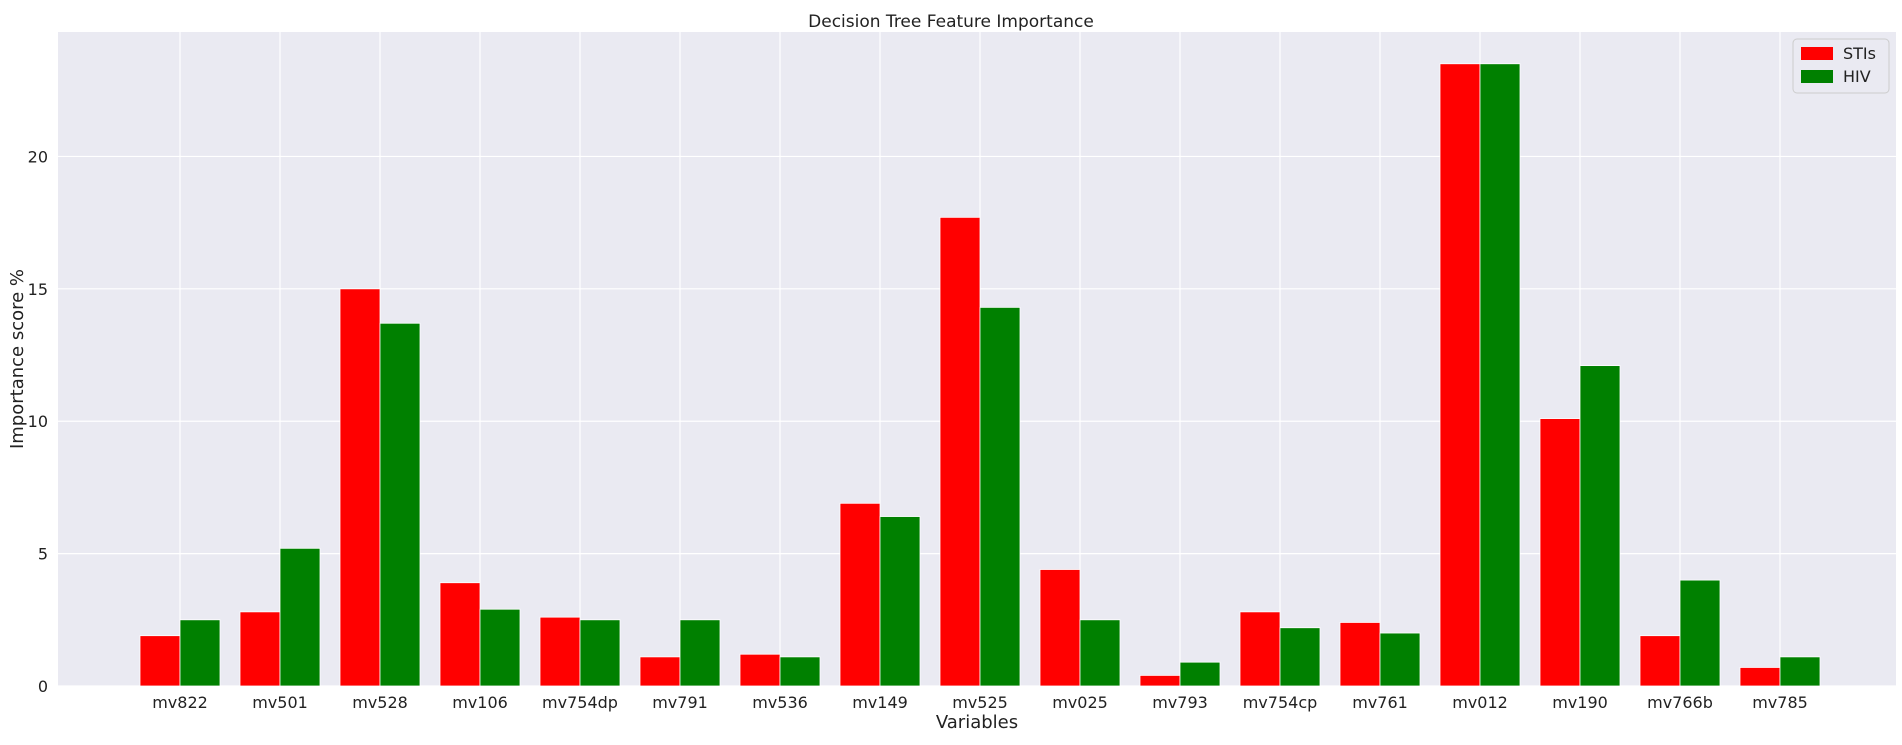 Image resolution: width=1902 pixels, height=745 pixels. Describe the element at coordinates (1760, 677) in the screenshot. I see `bar-stis-mv785` at that location.